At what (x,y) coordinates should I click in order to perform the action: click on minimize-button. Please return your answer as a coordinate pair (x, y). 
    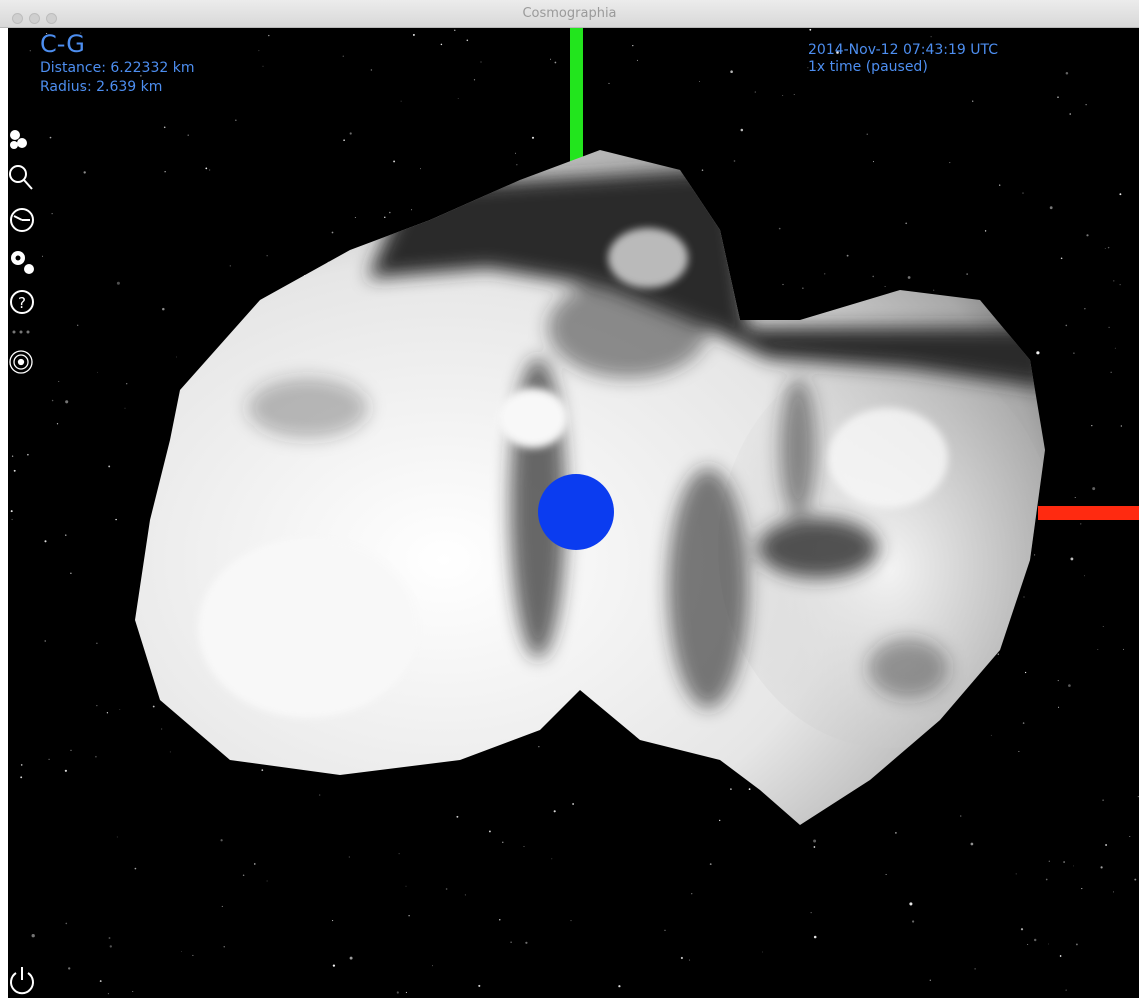
    Looking at the image, I should click on (34, 18).